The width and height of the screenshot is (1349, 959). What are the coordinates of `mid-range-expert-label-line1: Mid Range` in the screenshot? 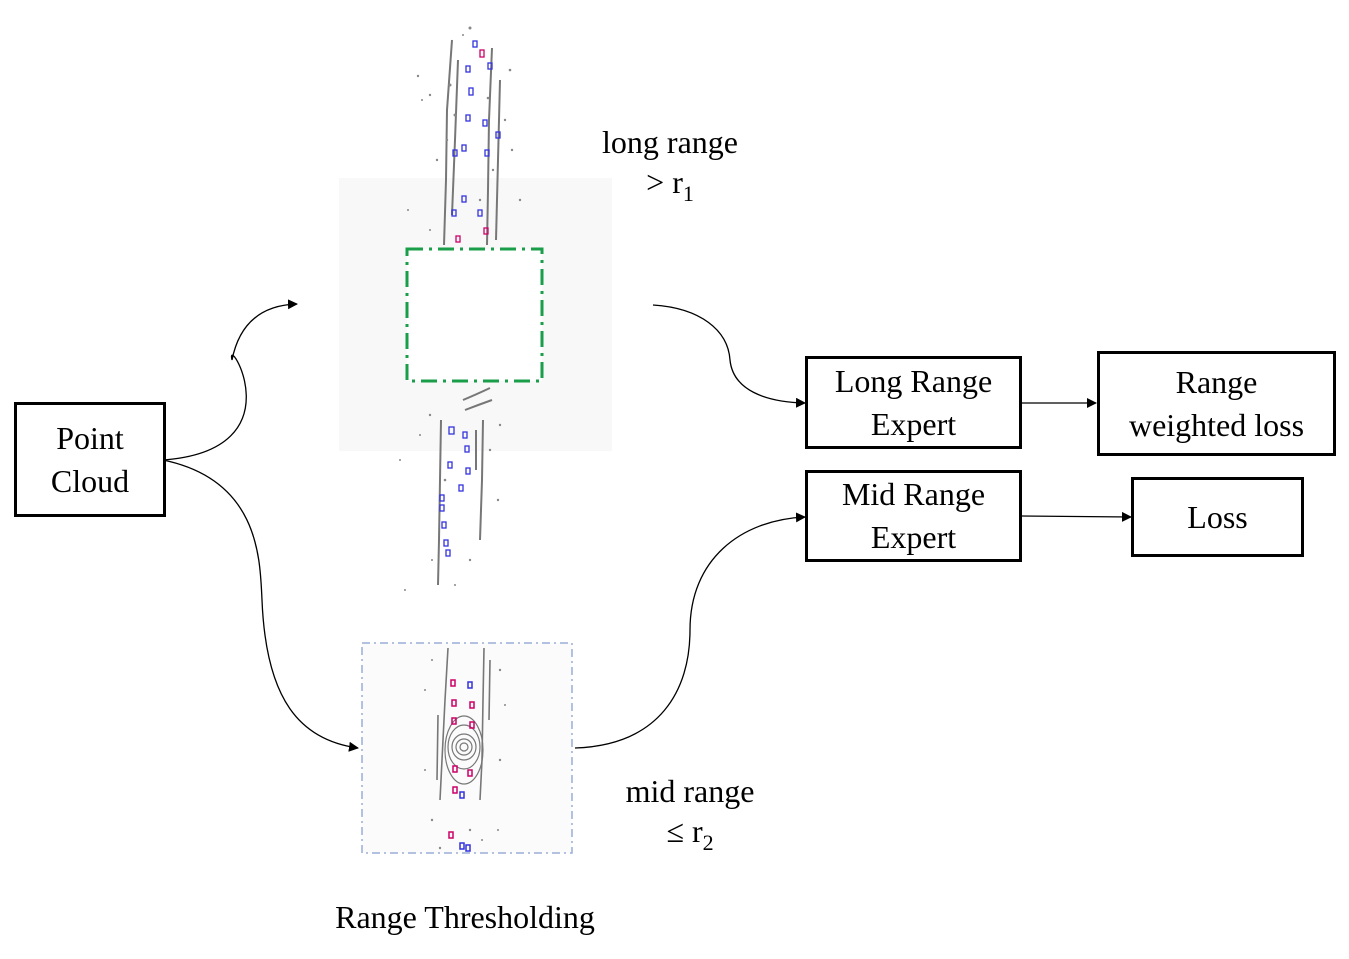 It's located at (913, 494).